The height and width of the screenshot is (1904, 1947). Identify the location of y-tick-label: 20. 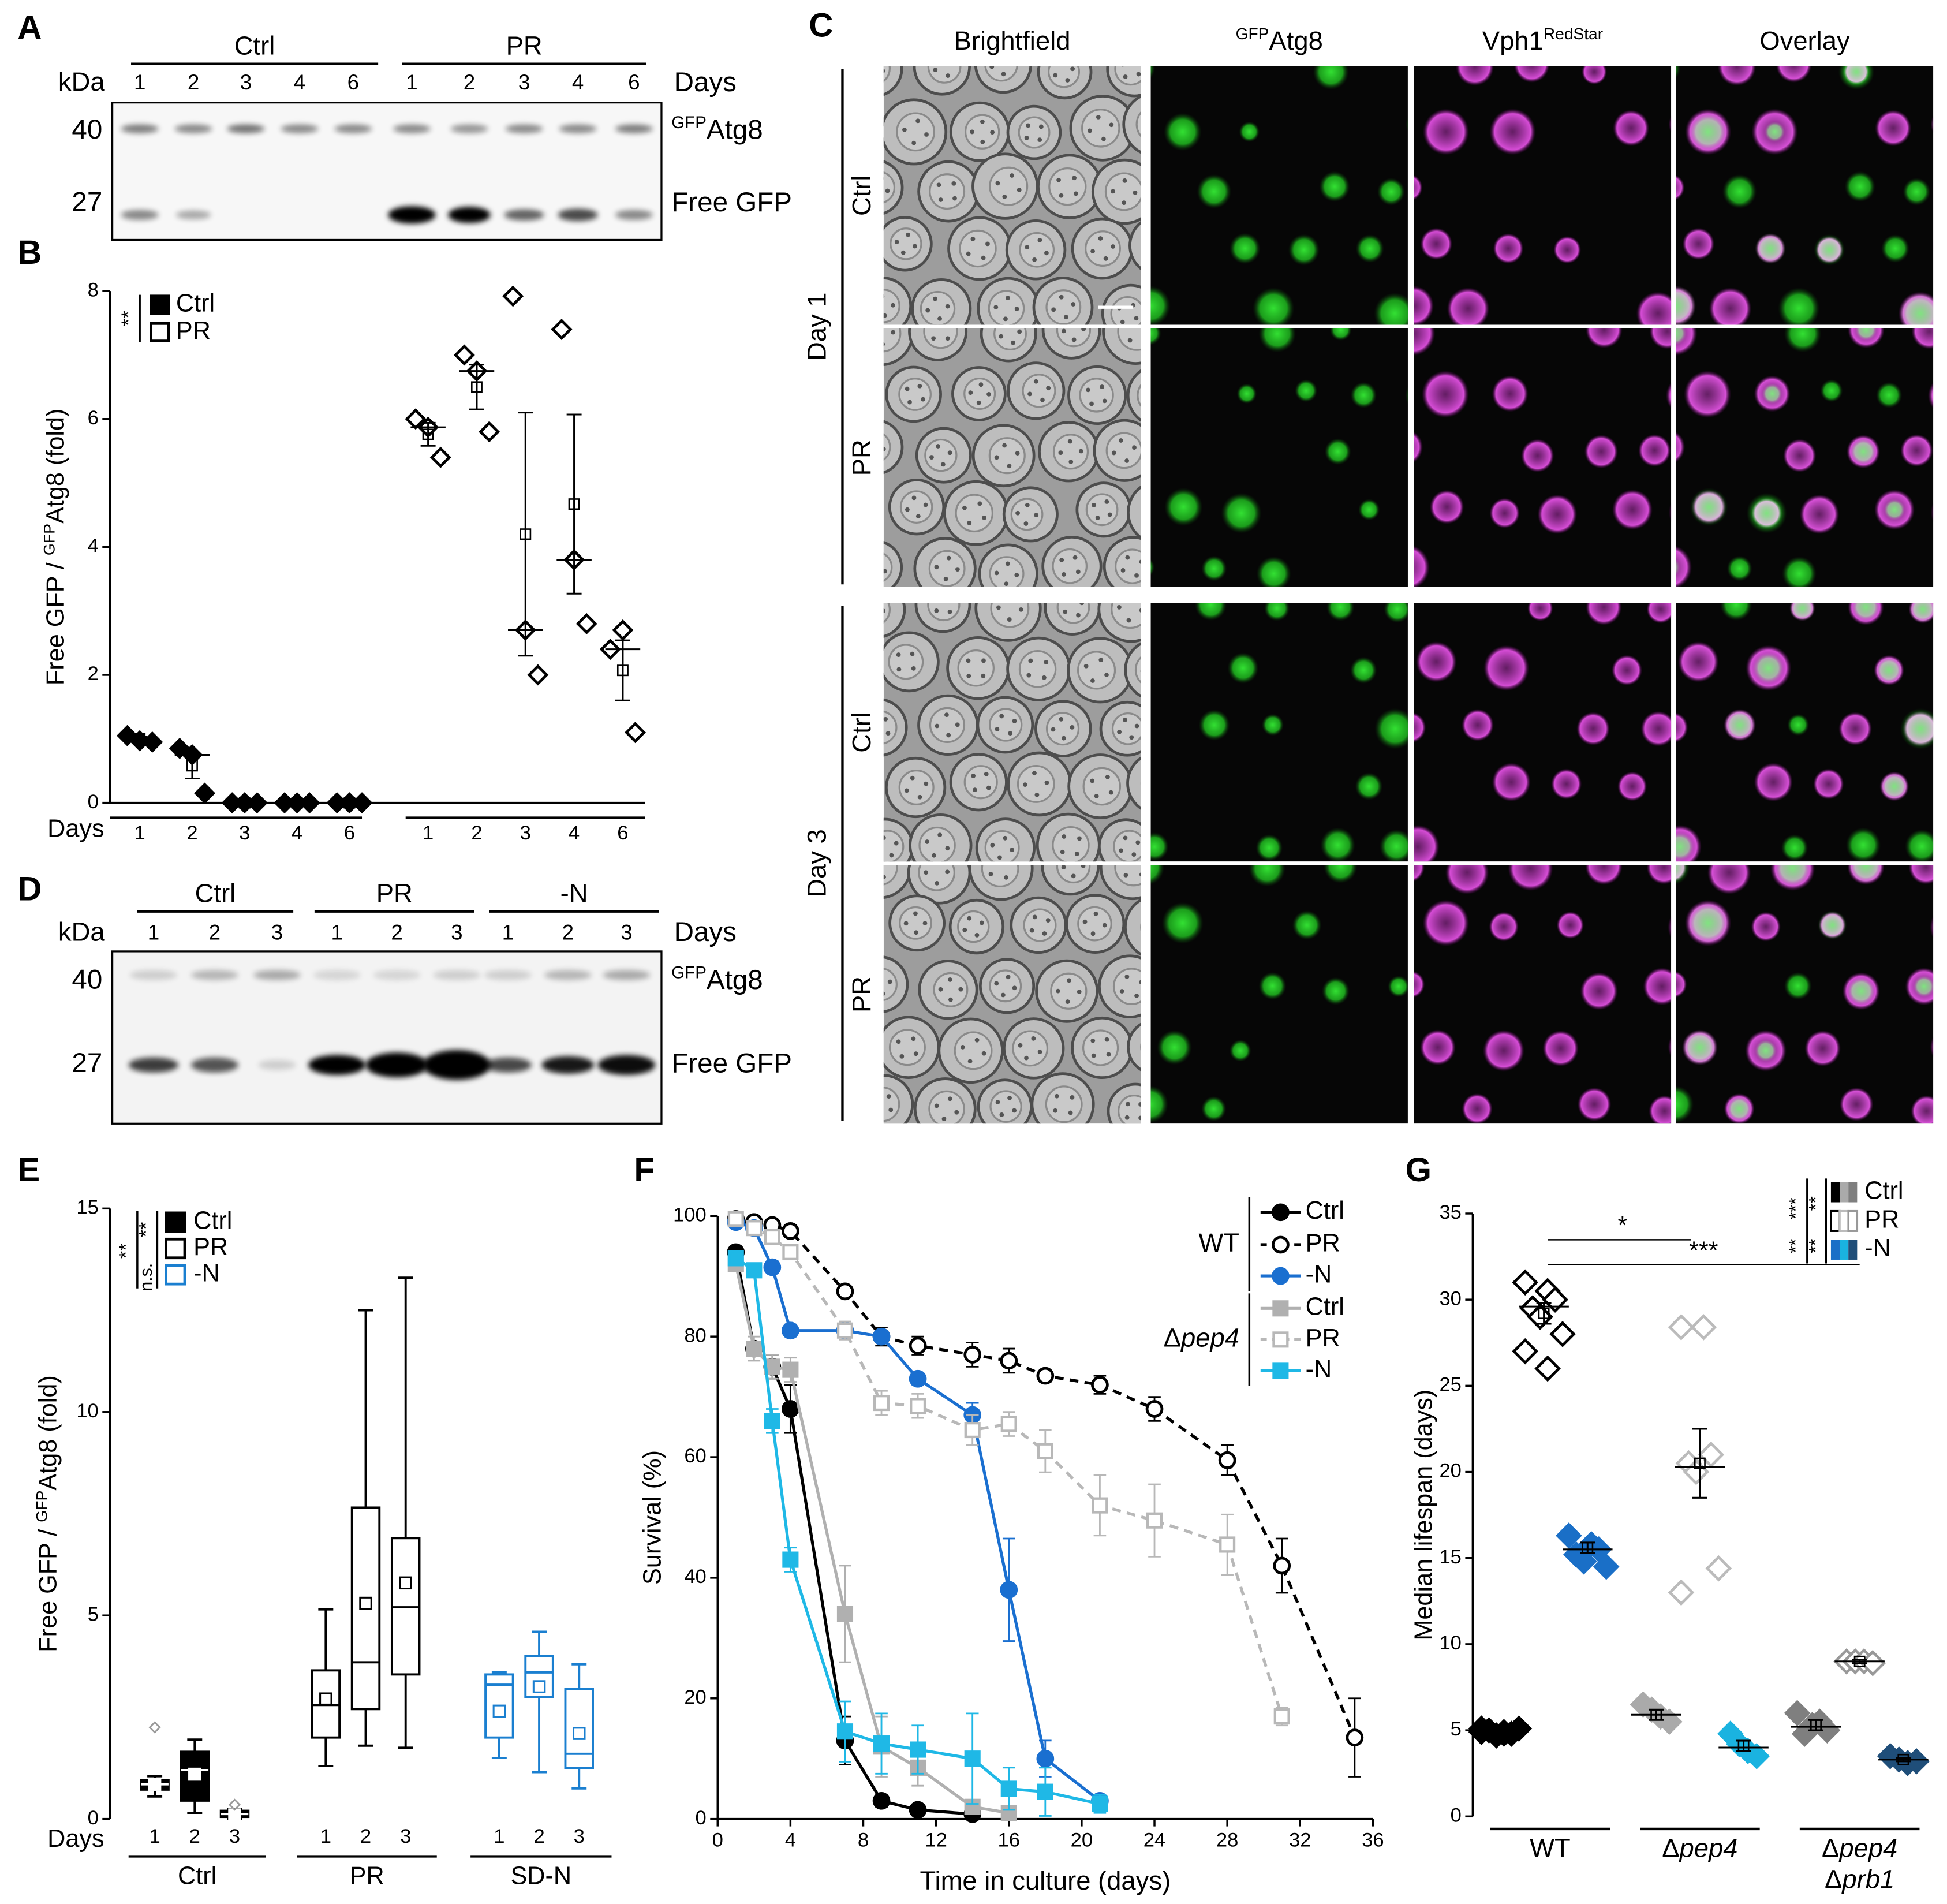
(695, 1697).